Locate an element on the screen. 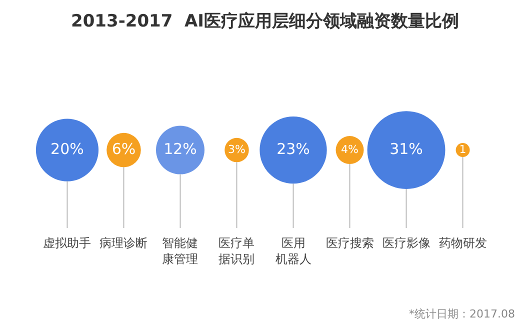 This screenshot has width=530, height=328. category-label: 虚拟助手 is located at coordinates (67, 243).